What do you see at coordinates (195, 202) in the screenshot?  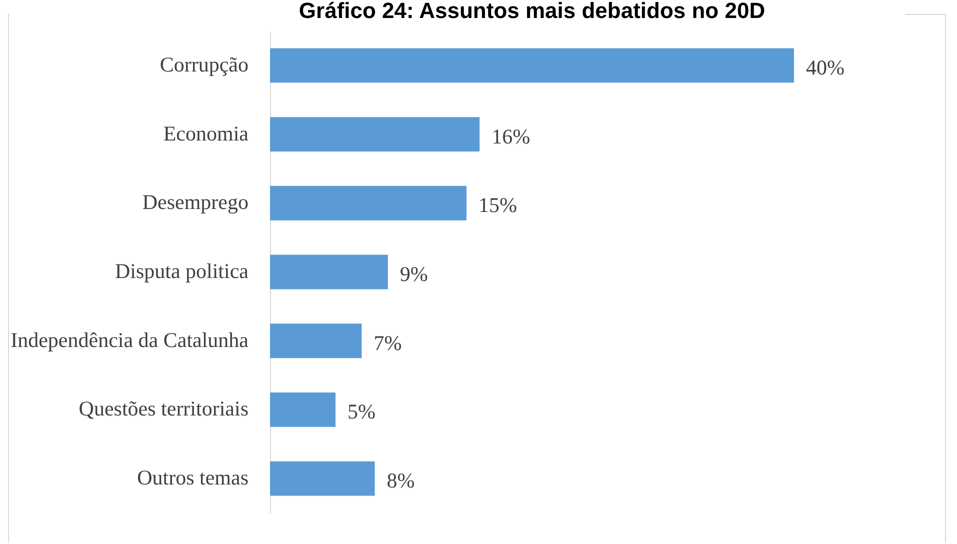 I see `y-tick-label: Desemprego` at bounding box center [195, 202].